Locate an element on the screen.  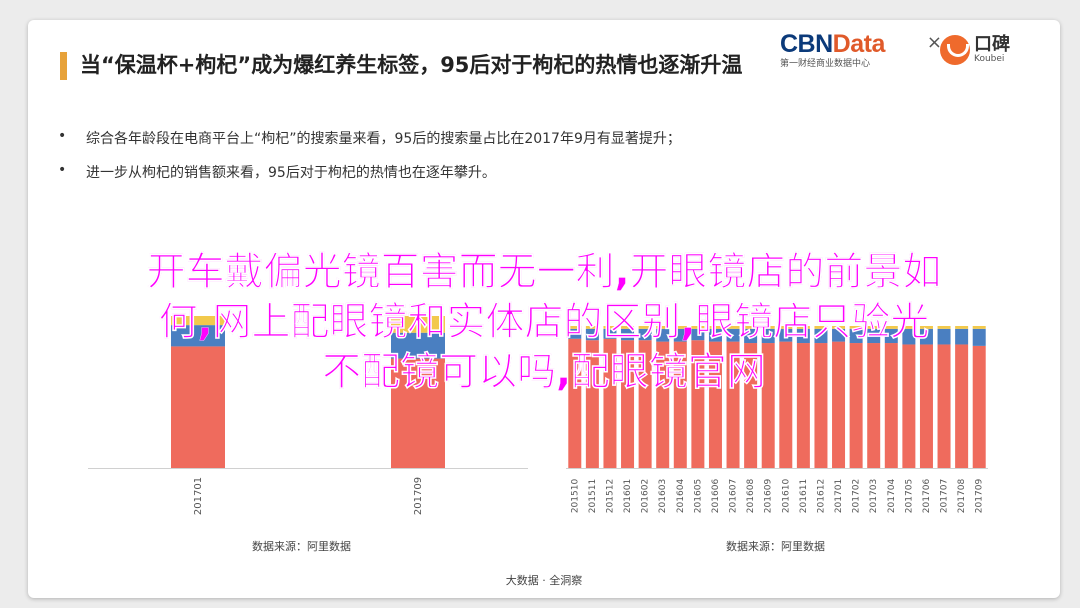
bullet-text: 进一步从枸杞的销售额来看，95后对于枸杞的热情也在逐年攀升。 is located at coordinates (291, 173).